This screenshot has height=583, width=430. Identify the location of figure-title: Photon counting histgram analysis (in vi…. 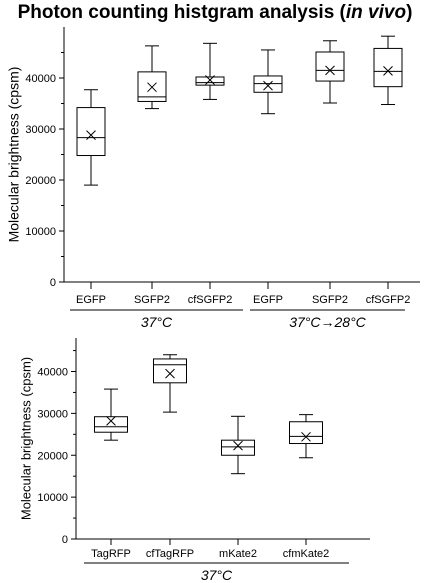
(215, 13).